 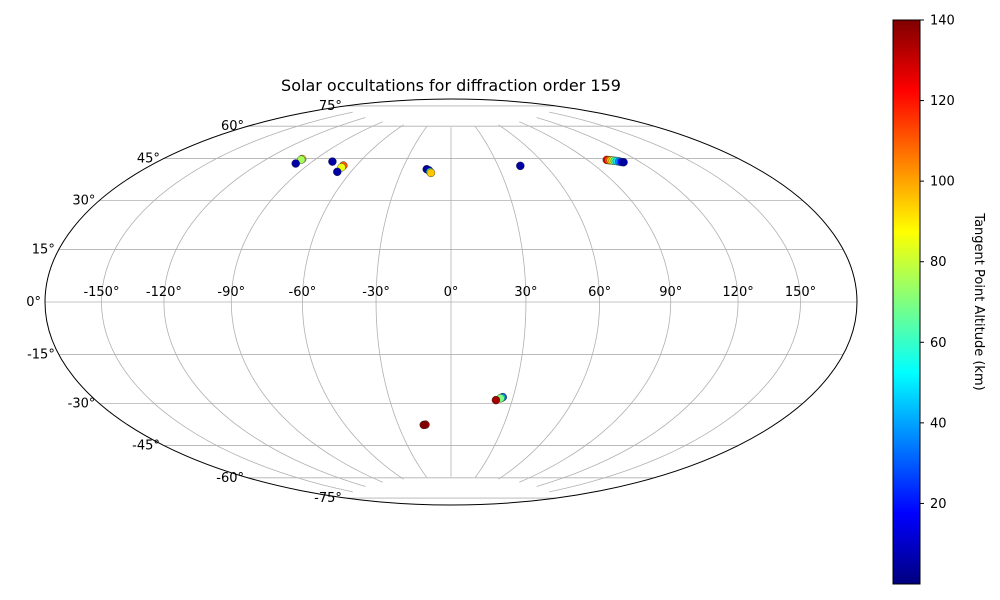 I want to click on colorbar-tick-label: 140, so click(x=942, y=21).